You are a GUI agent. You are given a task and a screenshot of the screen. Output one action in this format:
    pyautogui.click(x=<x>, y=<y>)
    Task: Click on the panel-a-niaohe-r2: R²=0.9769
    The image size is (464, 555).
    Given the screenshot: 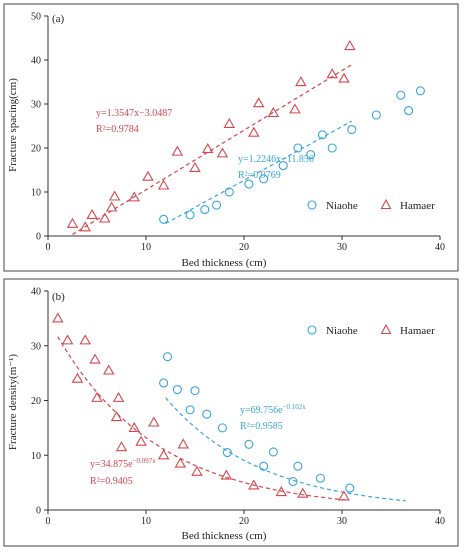 What is the action you would take?
    pyautogui.click(x=259, y=175)
    